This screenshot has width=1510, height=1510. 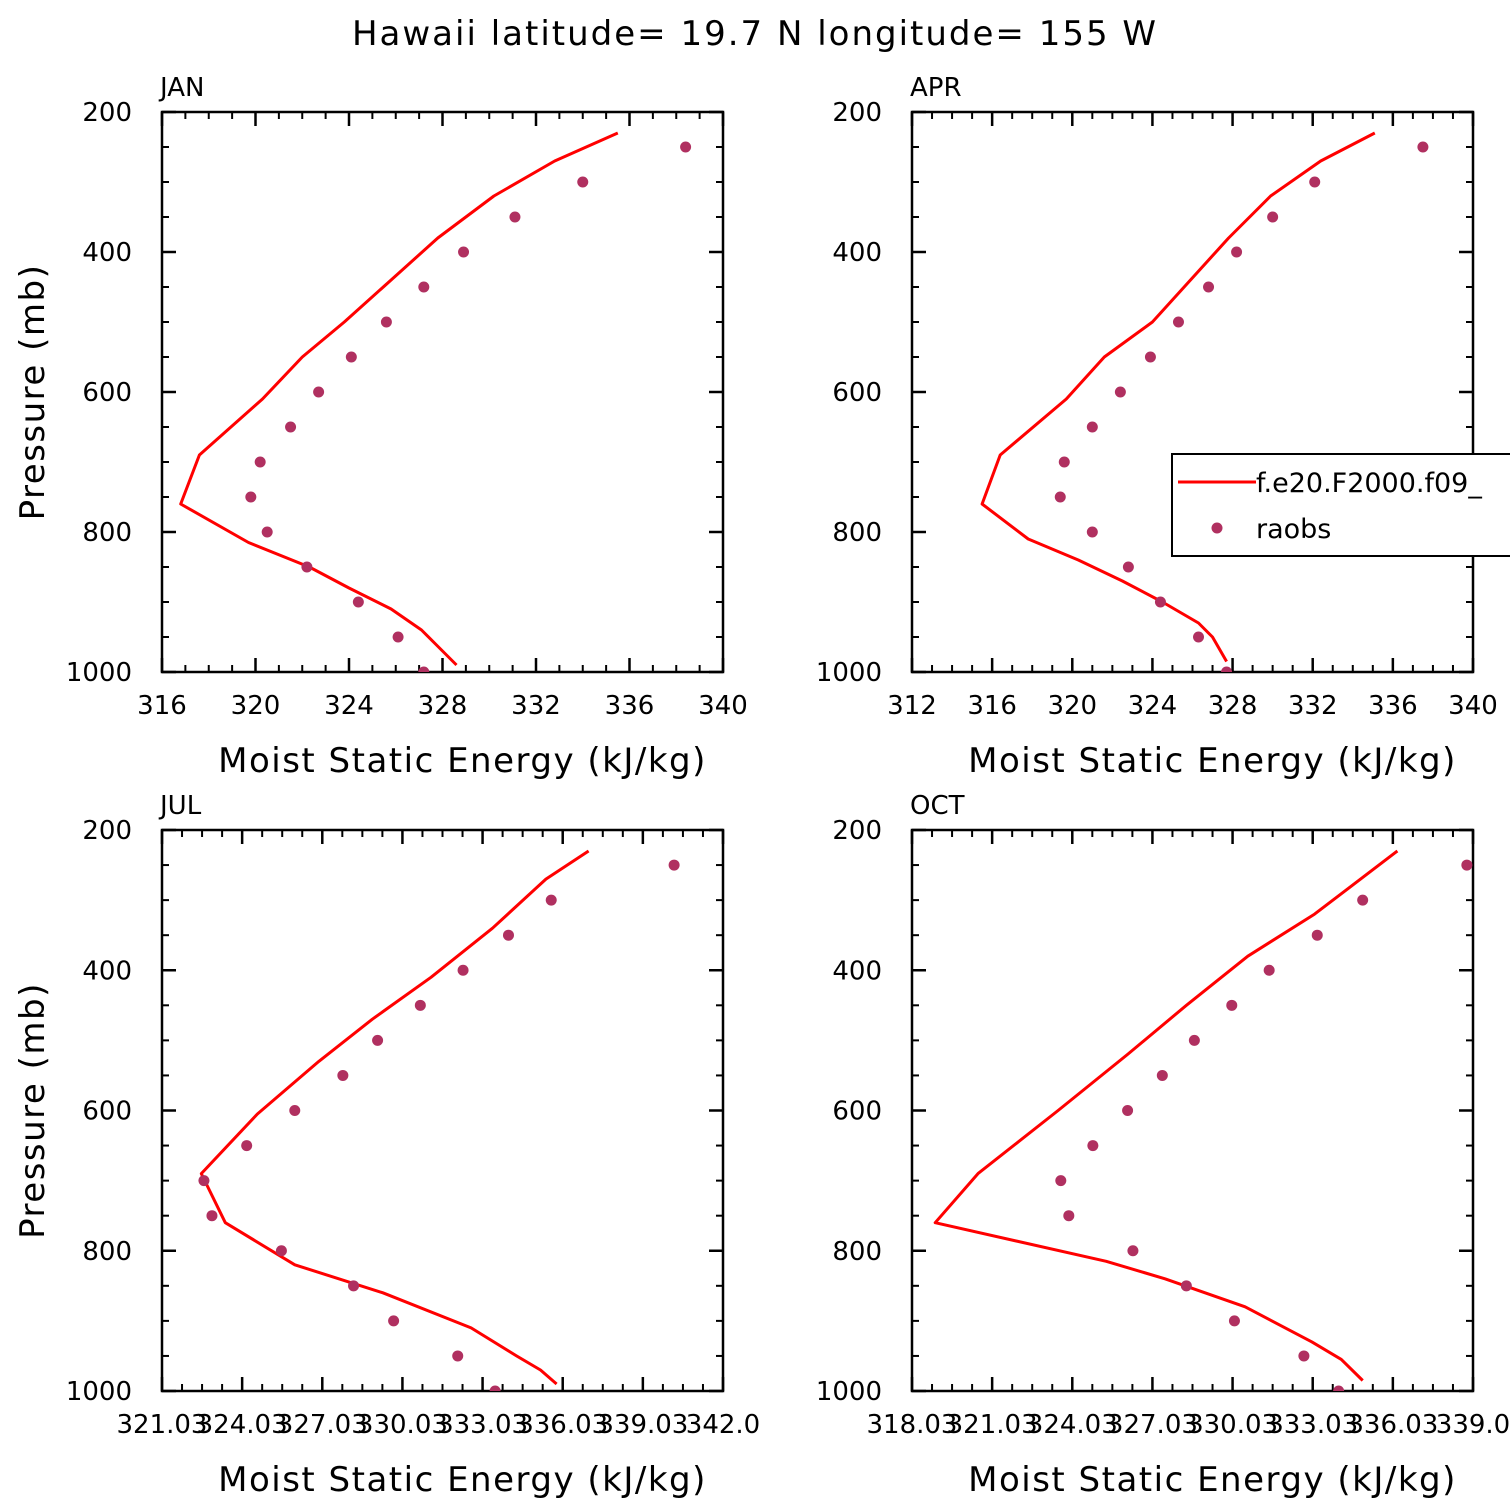 I want to click on legend-marker-swatch, so click(x=1217, y=528).